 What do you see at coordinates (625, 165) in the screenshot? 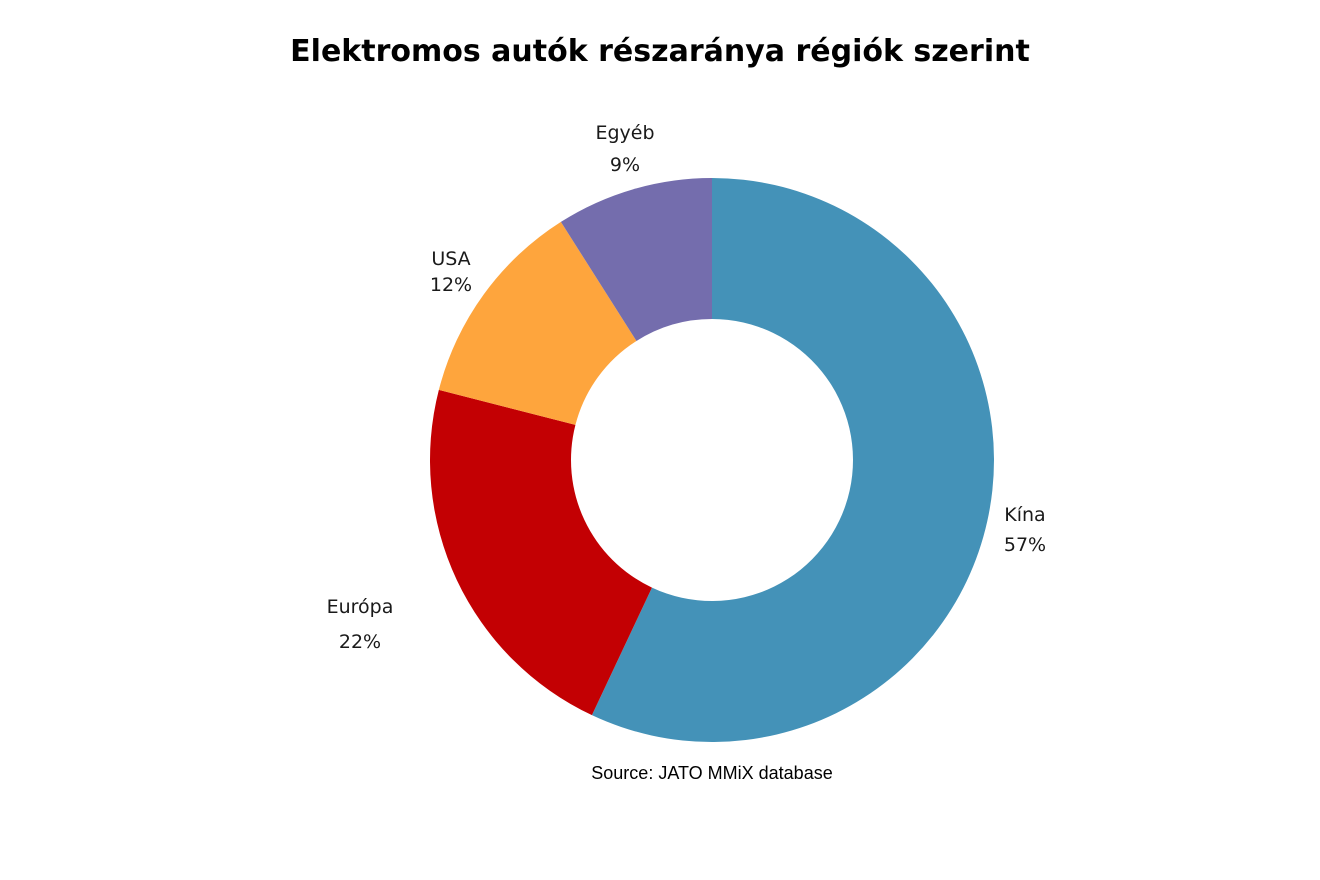
I see `slice-value-label: 9%` at bounding box center [625, 165].